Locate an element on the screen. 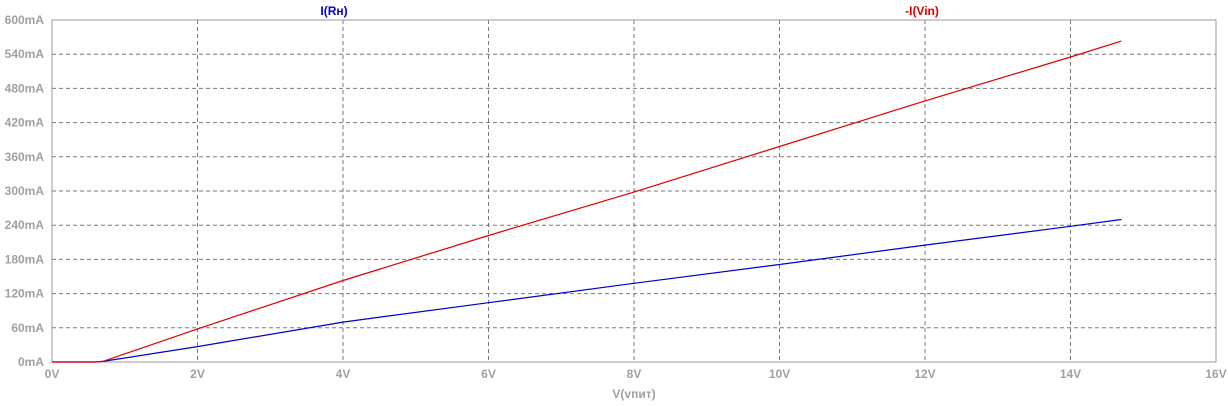  x-tick-label: 12V is located at coordinates (924, 374).